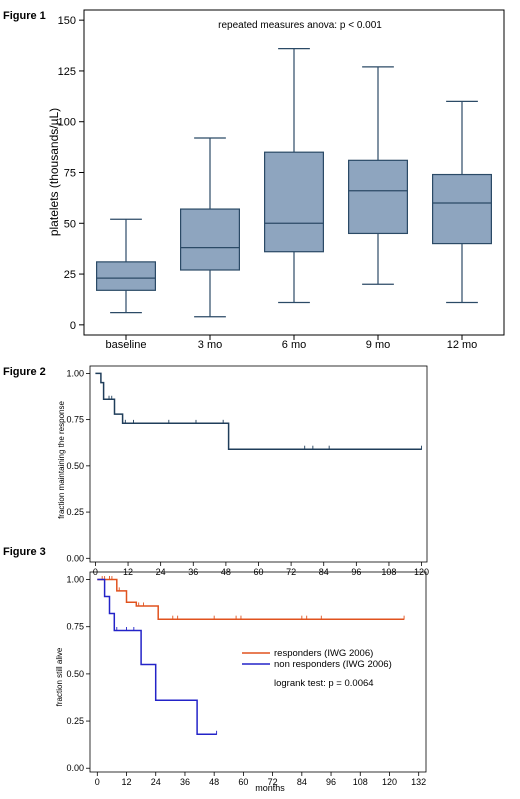 This screenshot has height=799, width=520. Describe the element at coordinates (59, 676) in the screenshot. I see `figure-3-ylabel: fraction still alive` at that location.